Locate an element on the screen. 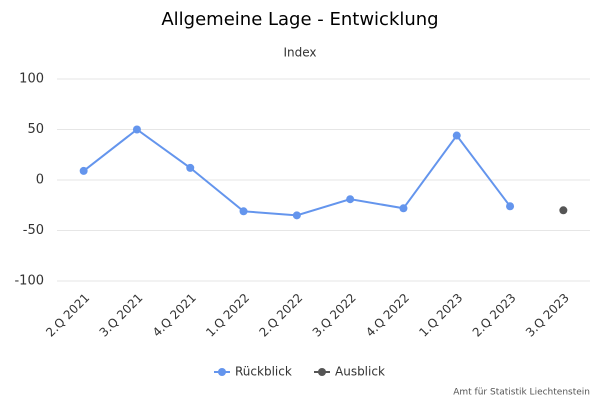 This screenshot has height=400, width=600. y-tick-label: -50 is located at coordinates (33, 230).